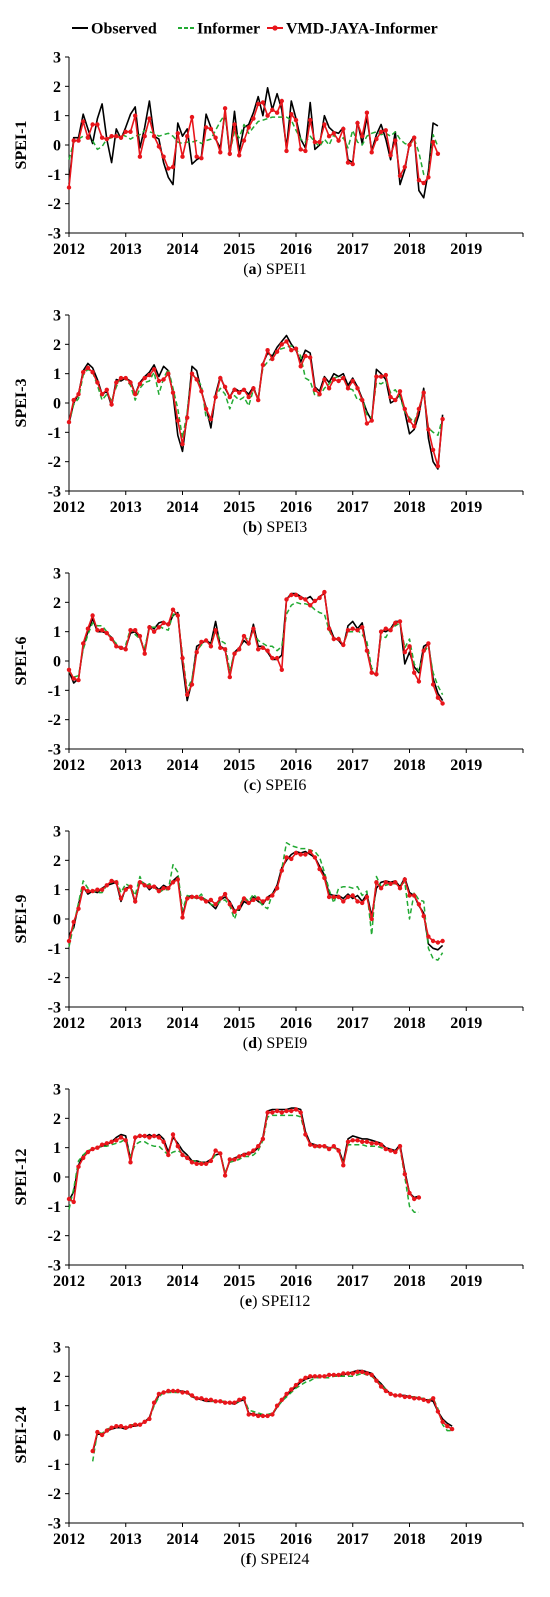  I want to click on caption-a: (a) SPEI1, so click(275, 269).